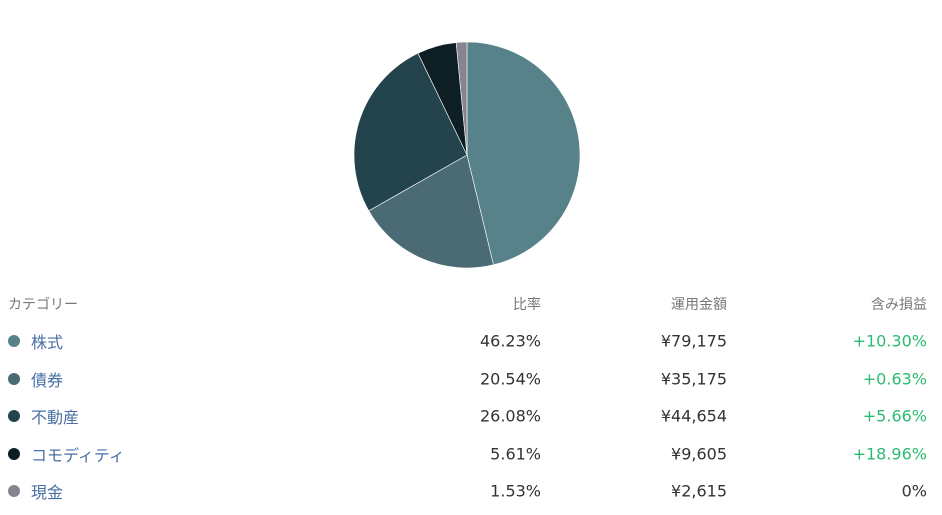 Image resolution: width=942 pixels, height=515 pixels. What do you see at coordinates (47, 492) in the screenshot?
I see `category-name: 現金` at bounding box center [47, 492].